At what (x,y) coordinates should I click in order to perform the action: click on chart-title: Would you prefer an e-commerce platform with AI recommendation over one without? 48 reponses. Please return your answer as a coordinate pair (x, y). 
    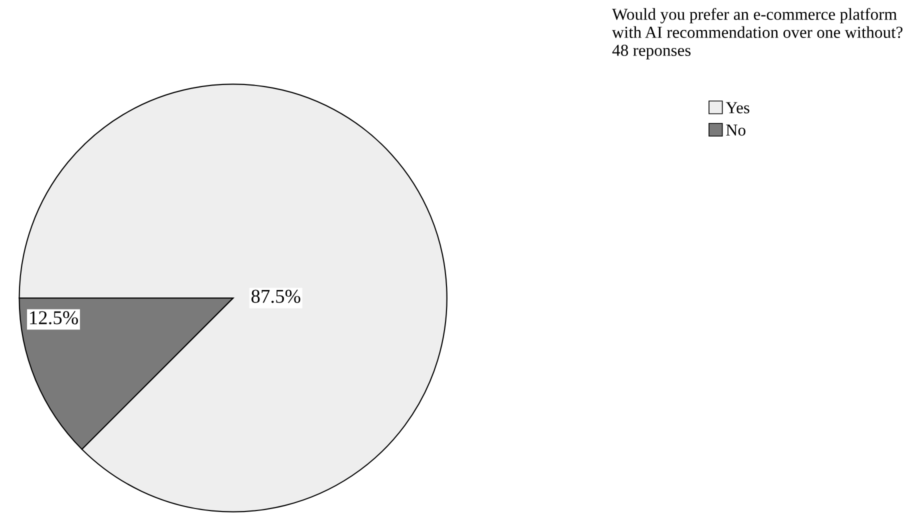
    Looking at the image, I should click on (757, 34).